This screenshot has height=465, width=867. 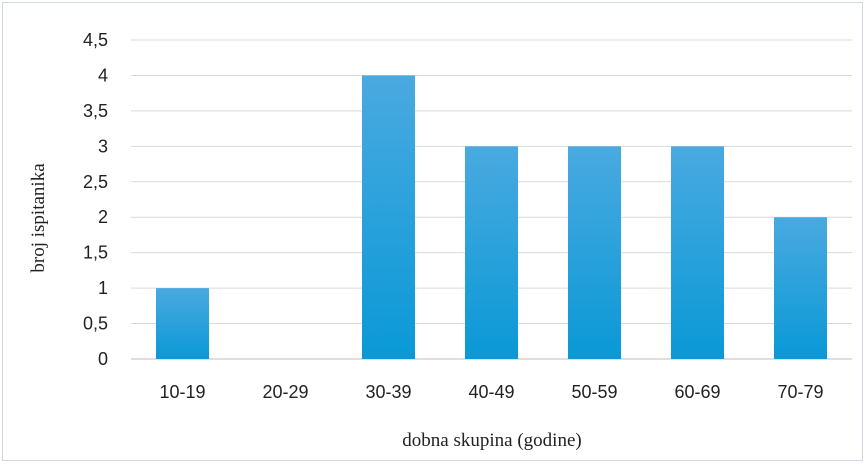 What do you see at coordinates (800, 392) in the screenshot?
I see `x-tick-label: 70-79` at bounding box center [800, 392].